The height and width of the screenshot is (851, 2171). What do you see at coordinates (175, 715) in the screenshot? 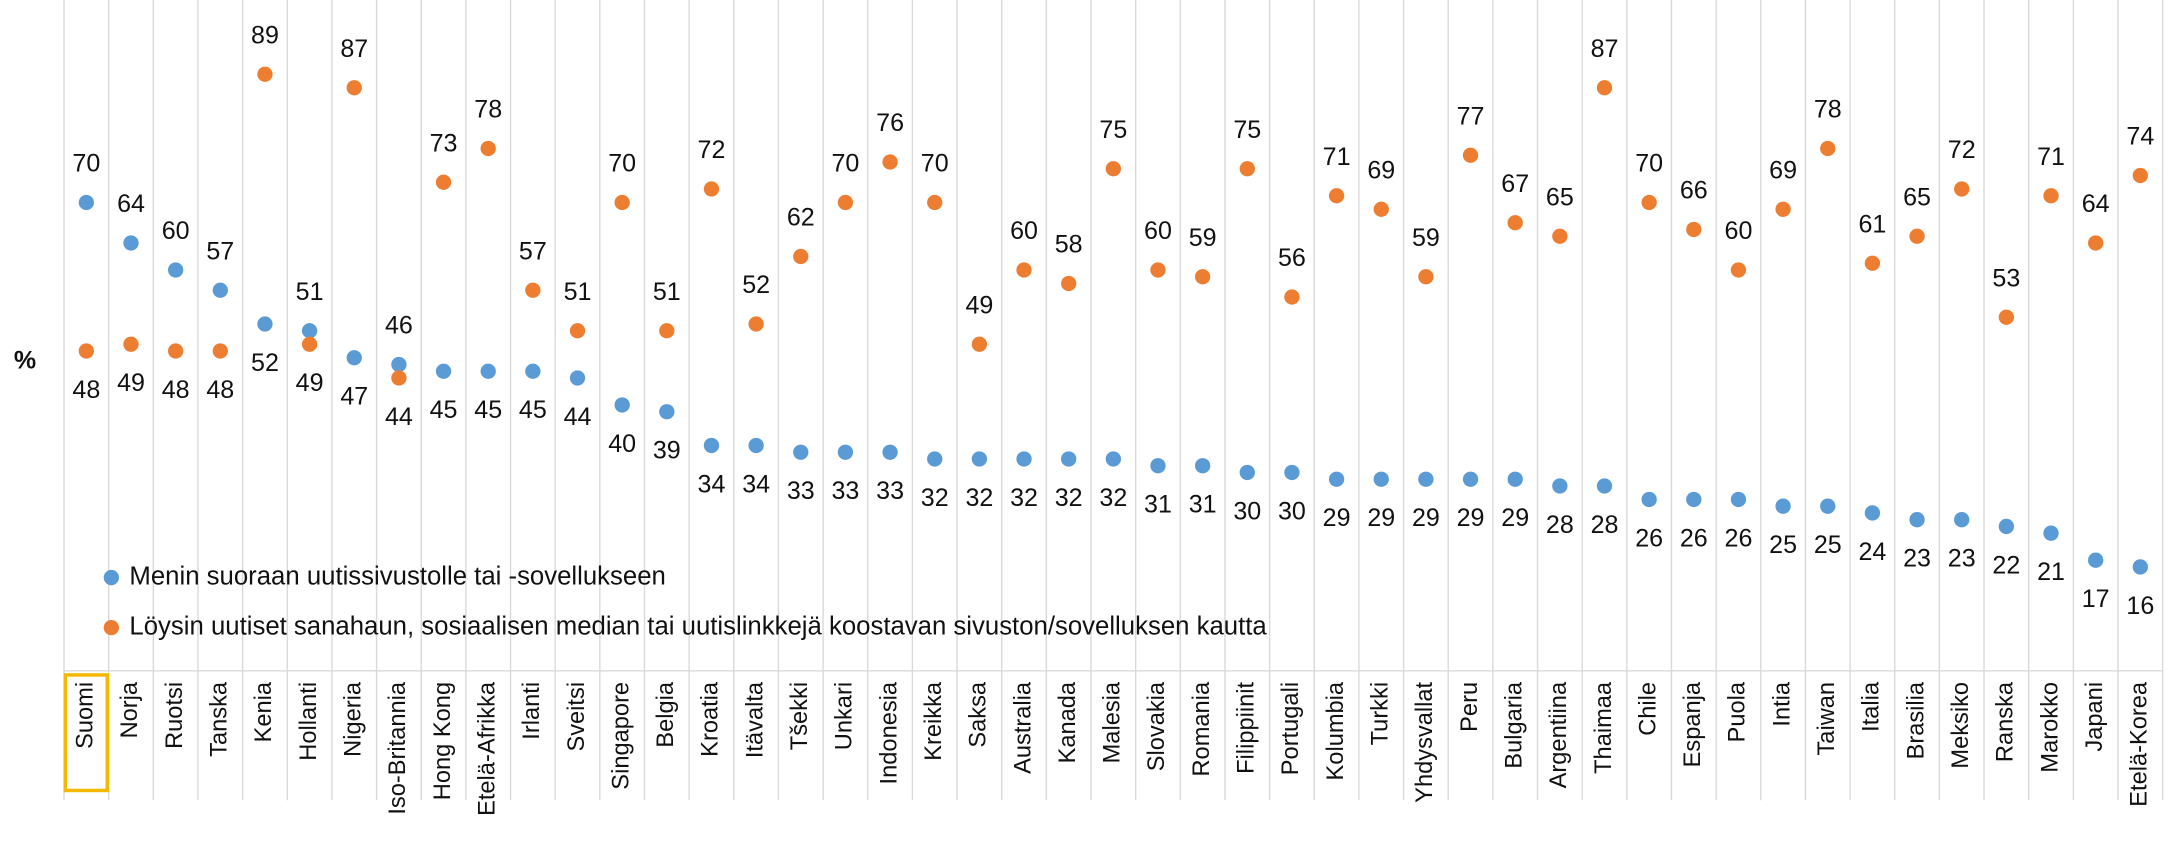
I see `x-tick-label: Ruotsi` at bounding box center [175, 715].